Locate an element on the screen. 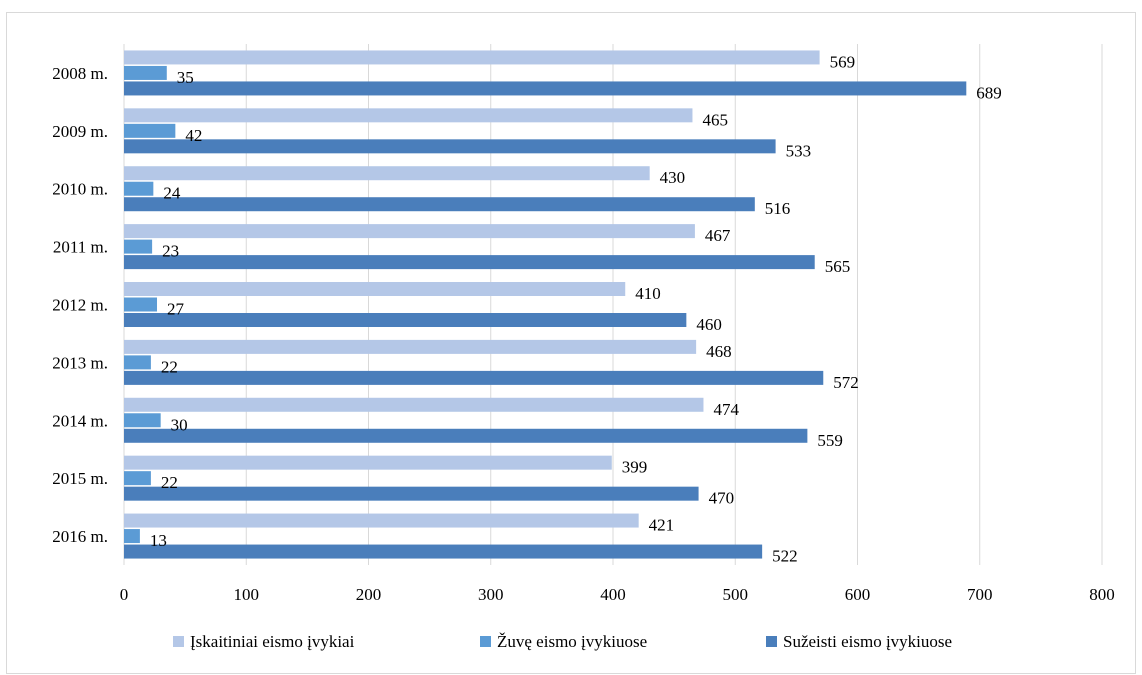  data-label: 23 is located at coordinates (170, 251).